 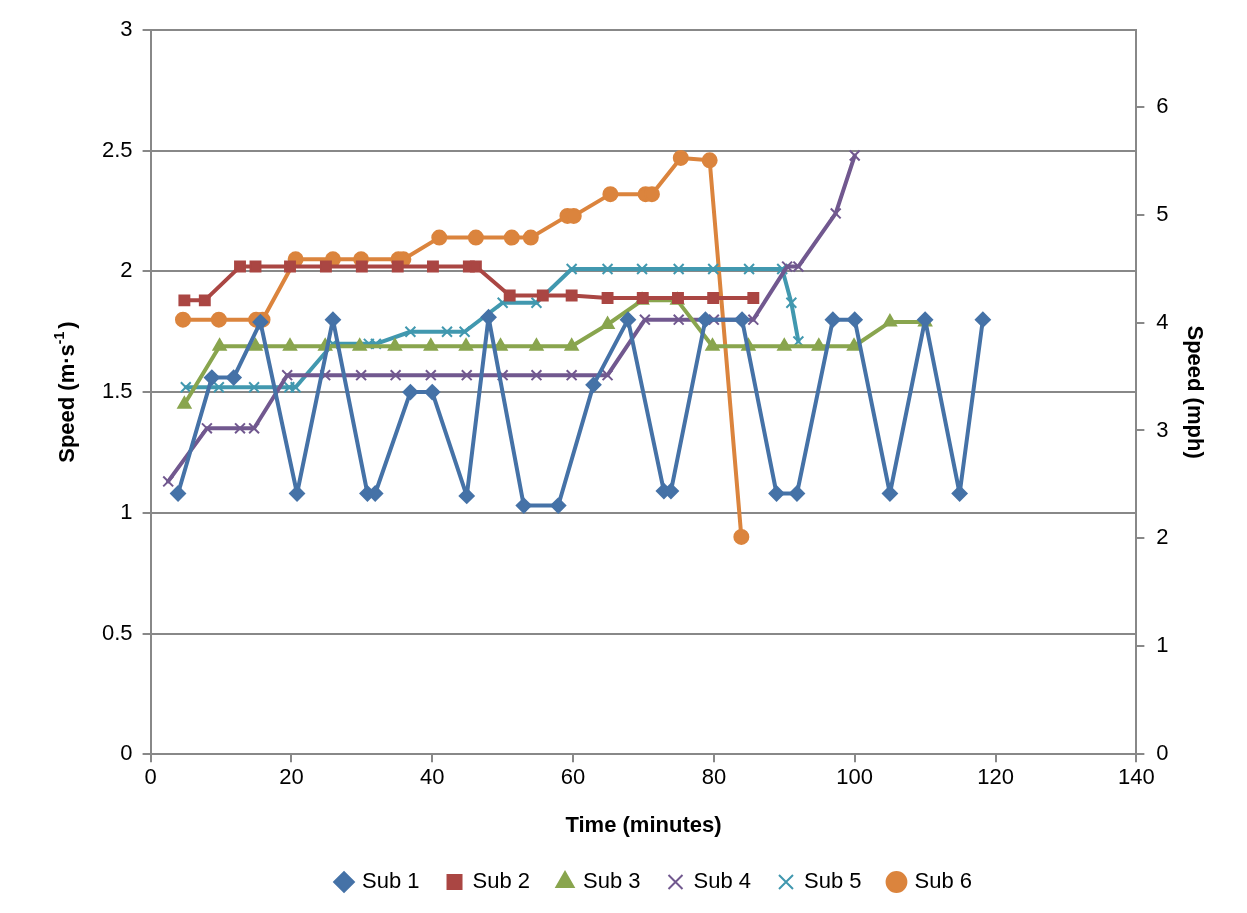 What do you see at coordinates (150, 777) in the screenshot?
I see `x-tick-label: 0` at bounding box center [150, 777].